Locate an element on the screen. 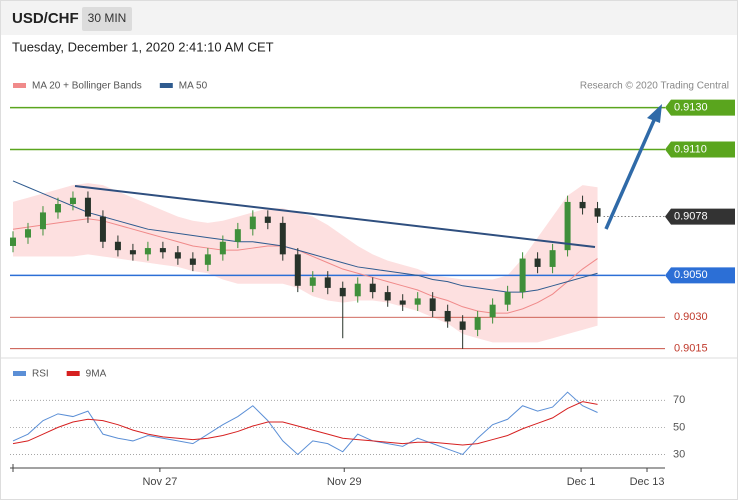  interval-button is located at coordinates (107, 19).